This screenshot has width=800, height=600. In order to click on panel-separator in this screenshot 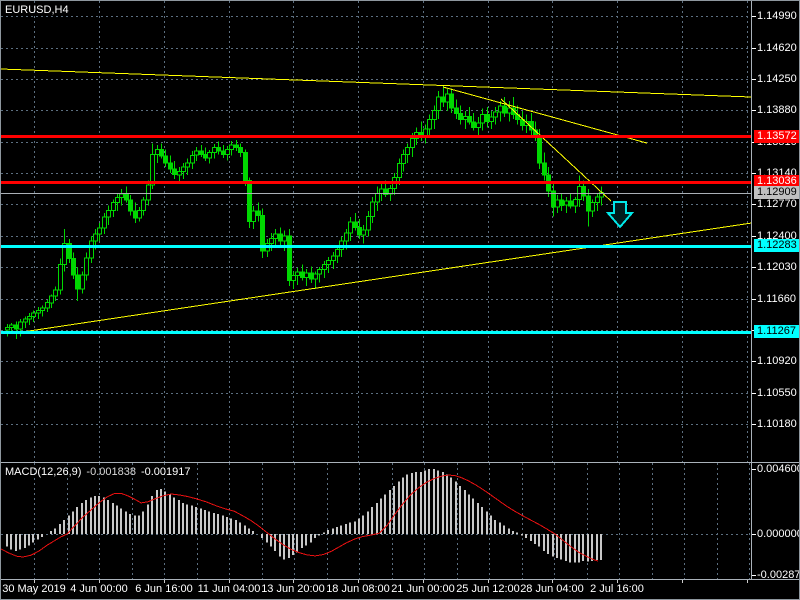, I will do `click(400, 462)`.